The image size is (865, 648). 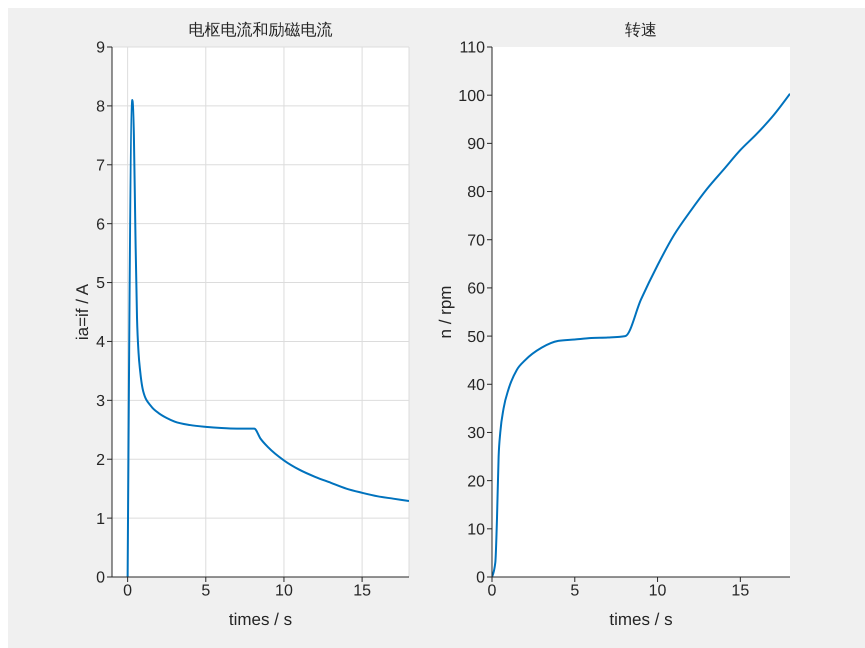 I want to click on y-axis-title: ia=if / A, so click(x=82, y=311).